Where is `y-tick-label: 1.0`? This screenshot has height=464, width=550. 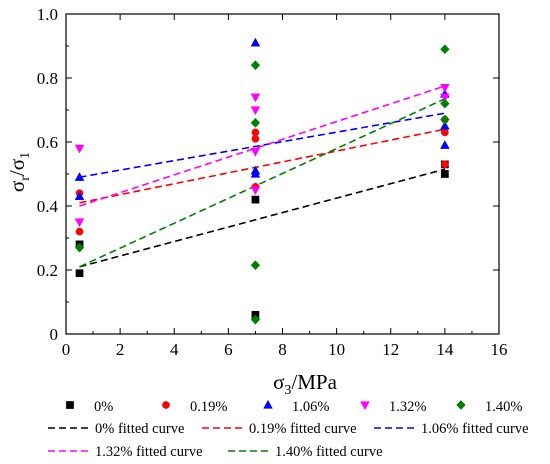 y-tick-label: 1.0 is located at coordinates (47, 14).